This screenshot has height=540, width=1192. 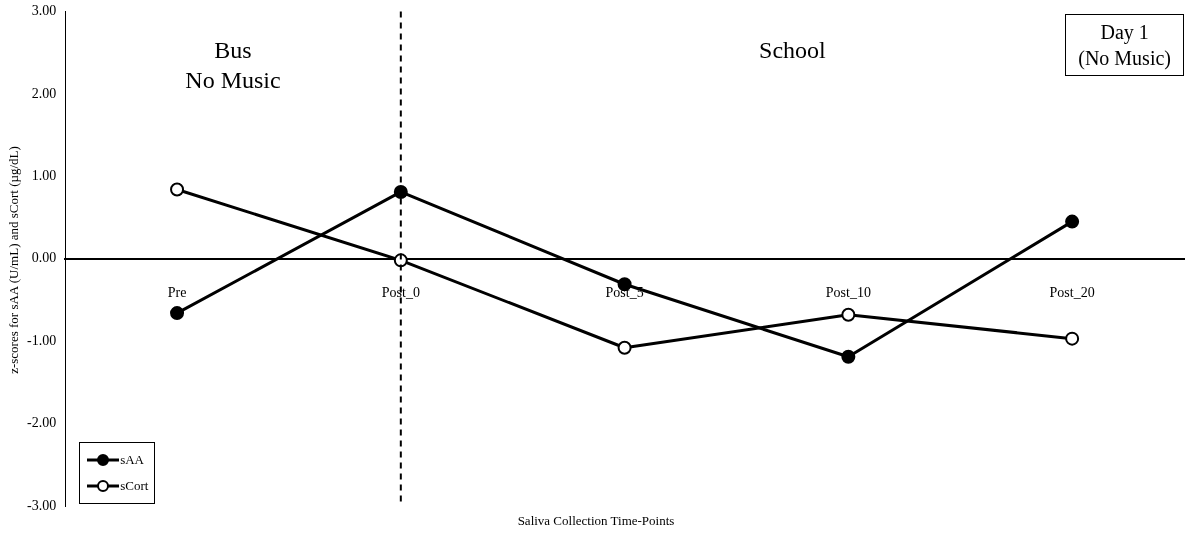 What do you see at coordinates (41, 340) in the screenshot?
I see `y-tick-label: -1.00` at bounding box center [41, 340].